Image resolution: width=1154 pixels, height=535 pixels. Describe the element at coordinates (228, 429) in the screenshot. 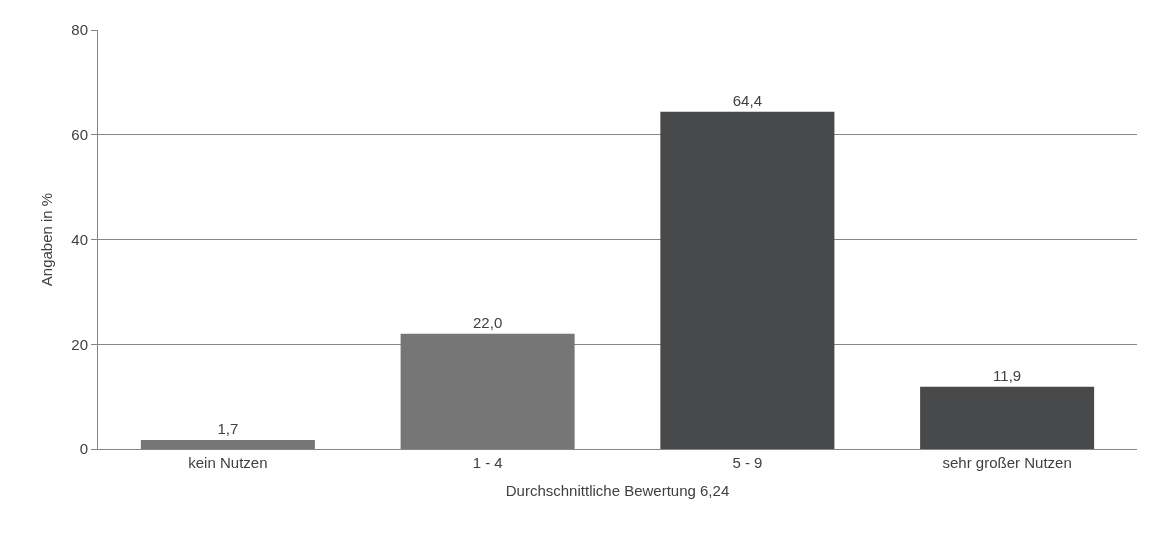

I see `data-label: 1,7` at that location.